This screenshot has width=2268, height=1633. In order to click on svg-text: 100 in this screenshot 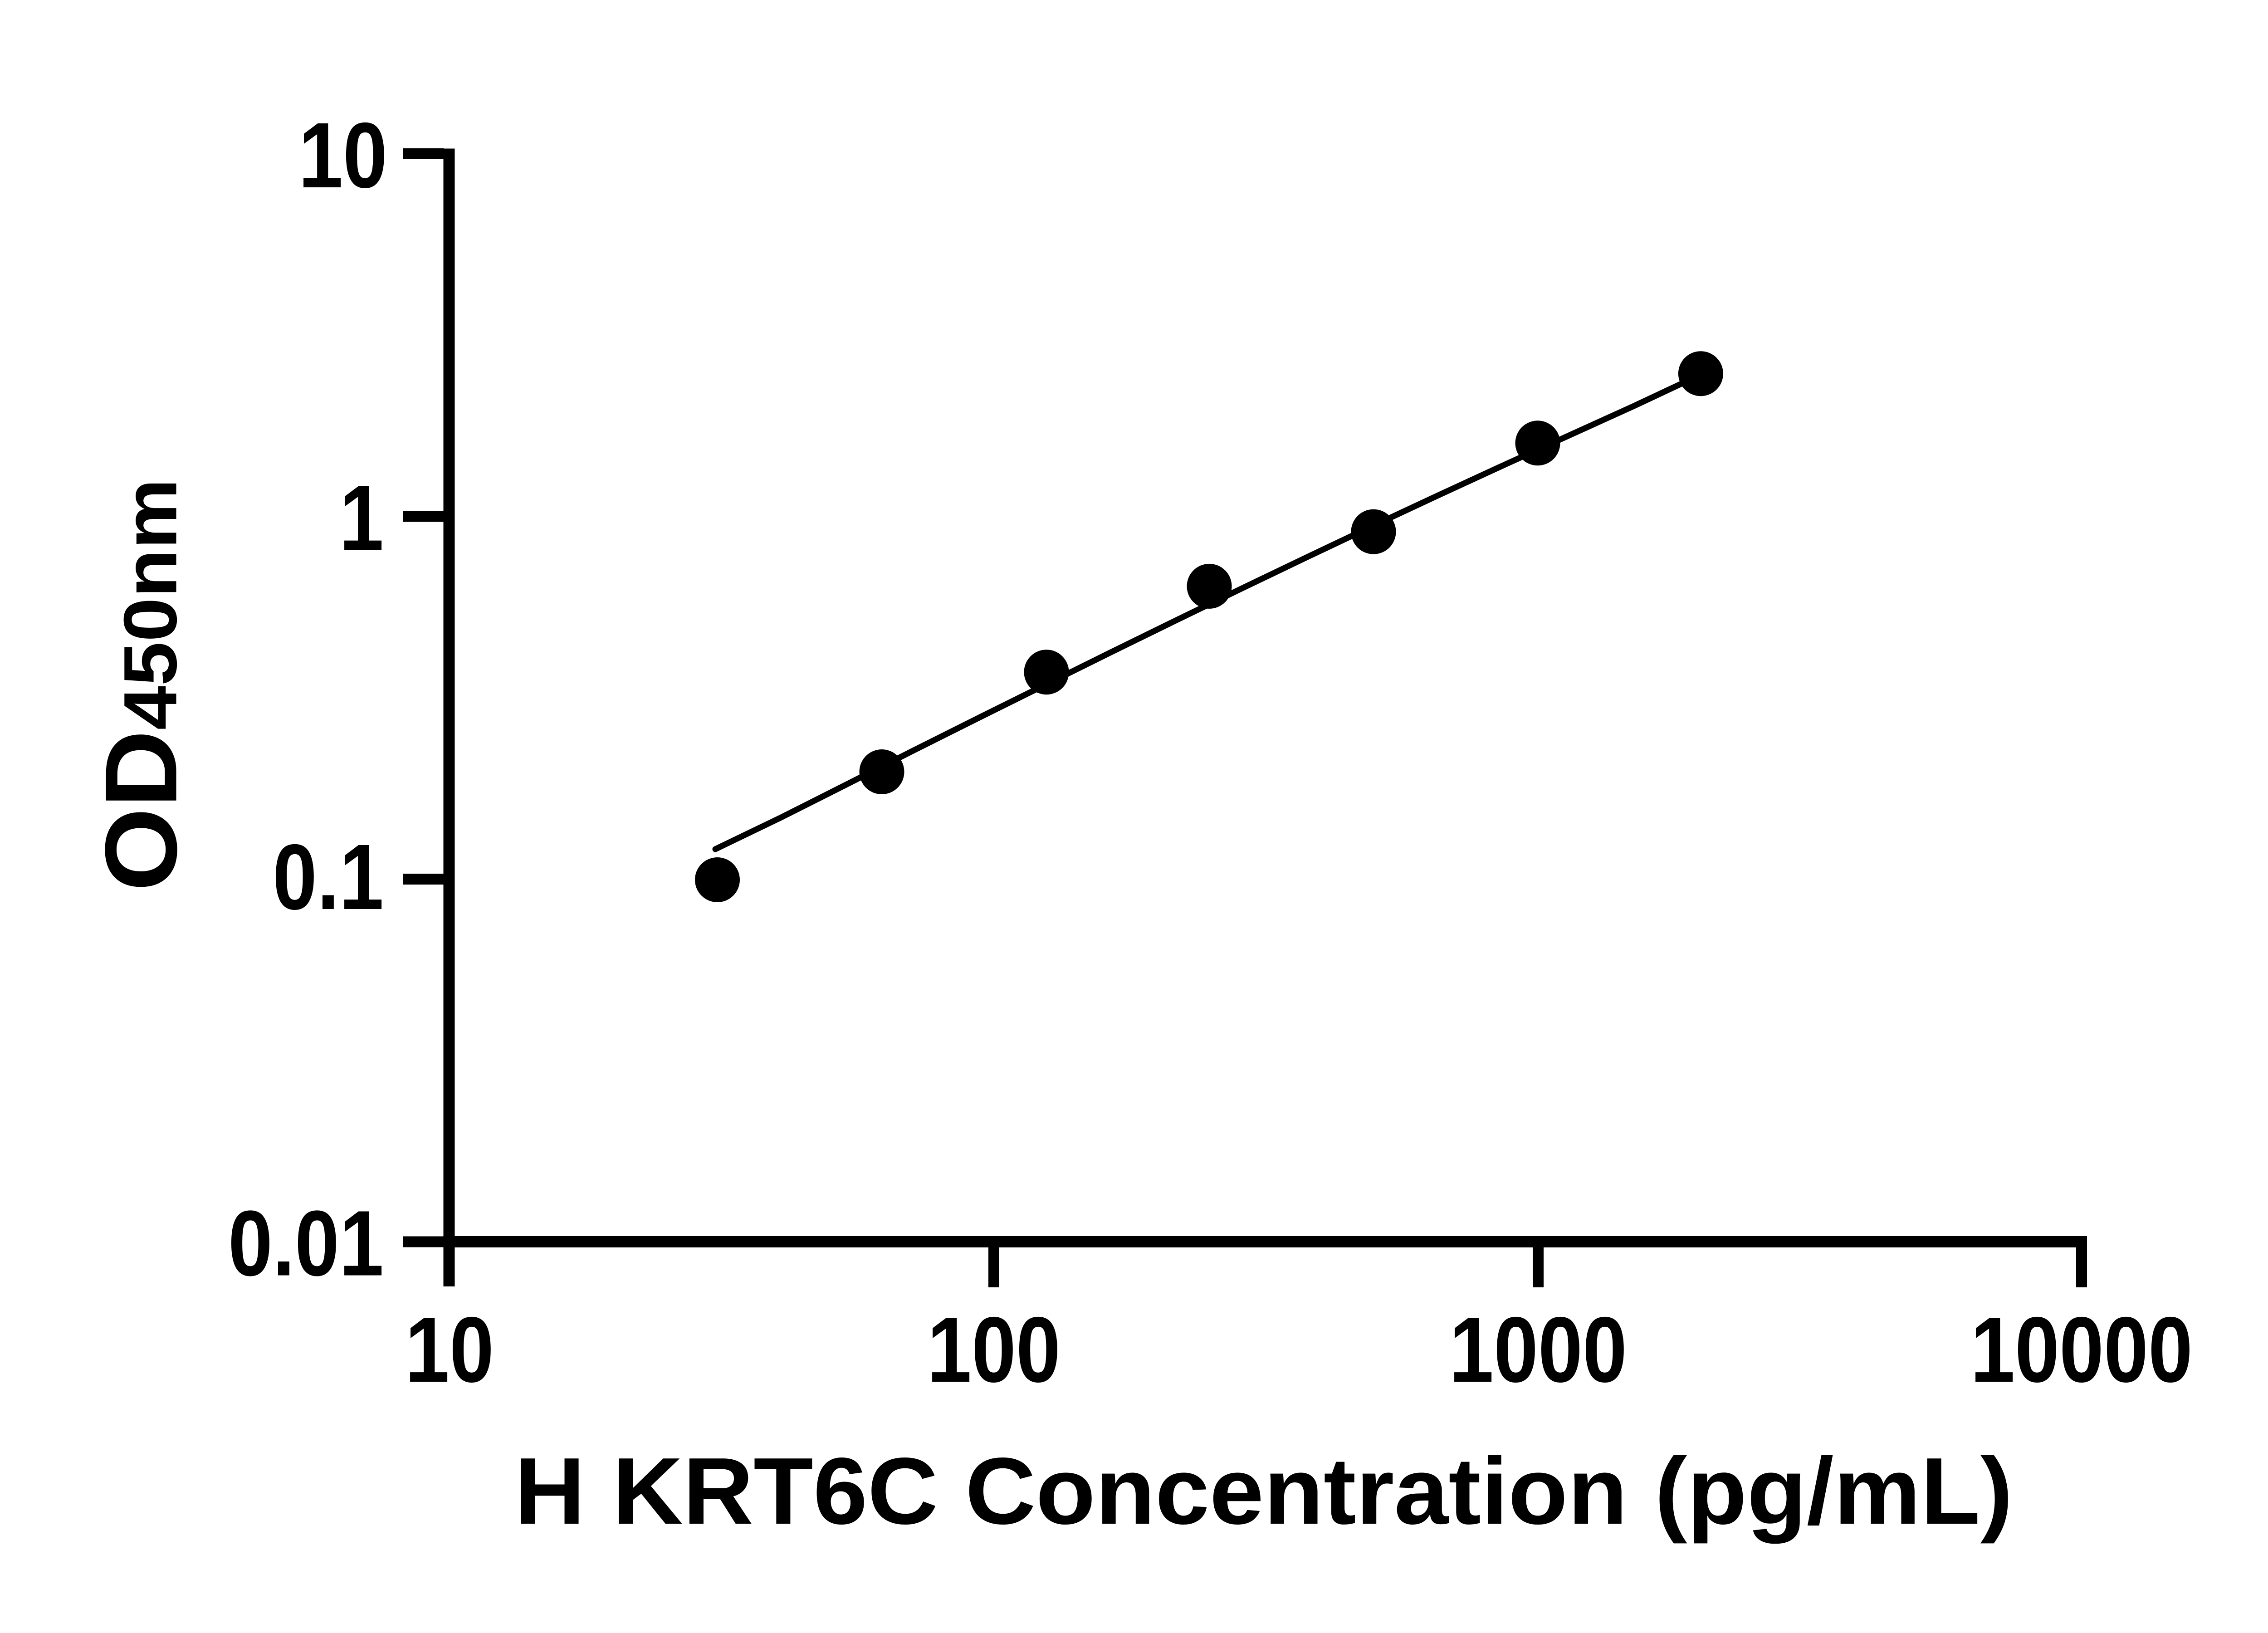, I will do `click(994, 1350)`.